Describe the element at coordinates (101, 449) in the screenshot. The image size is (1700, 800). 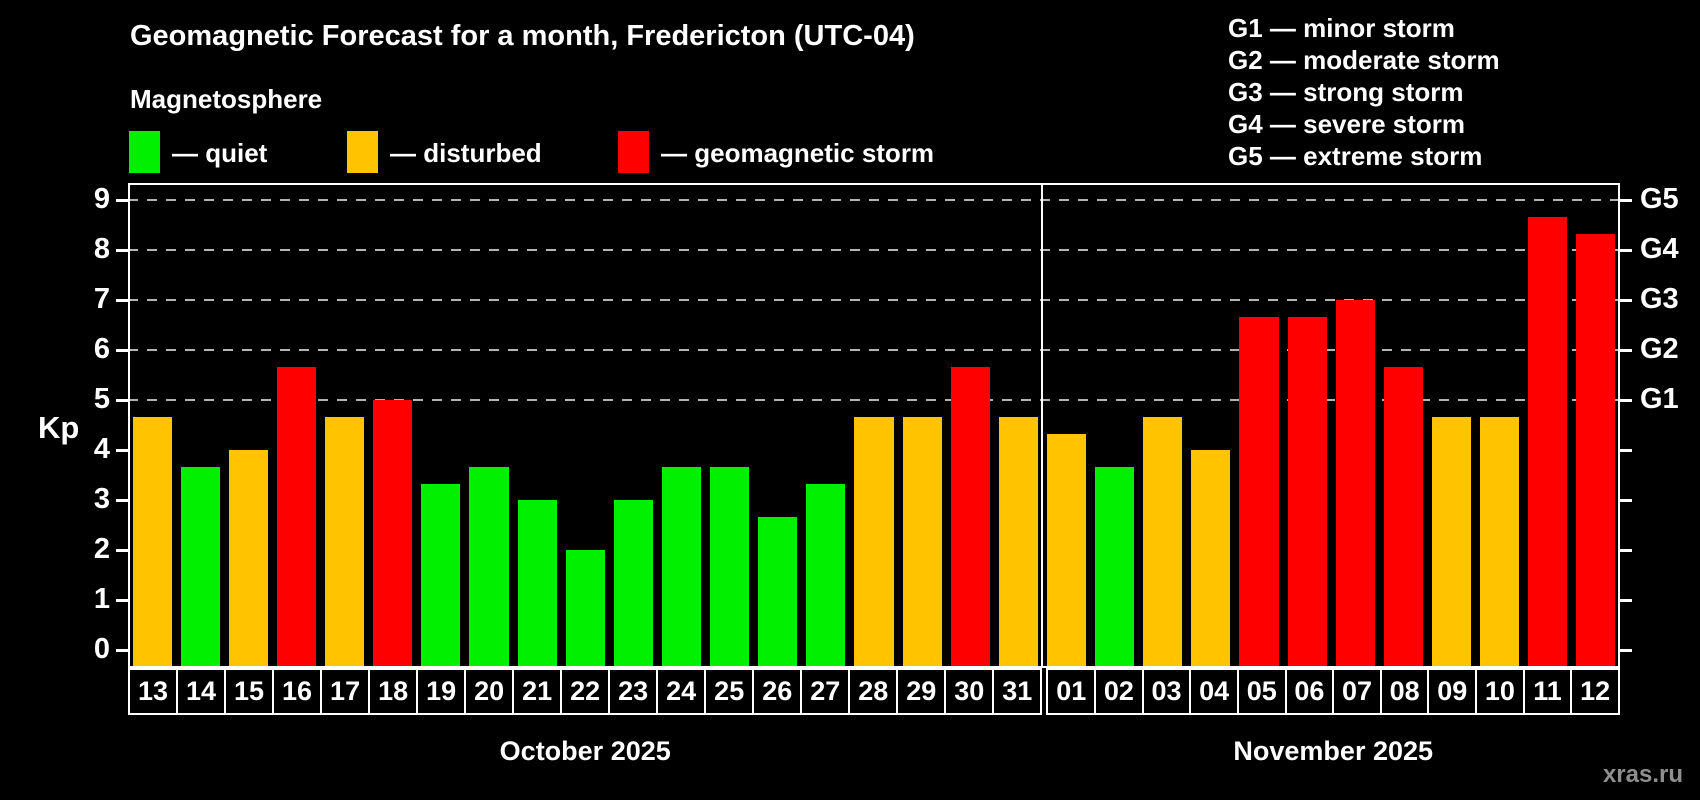
I see `y-axis-label: 4` at that location.